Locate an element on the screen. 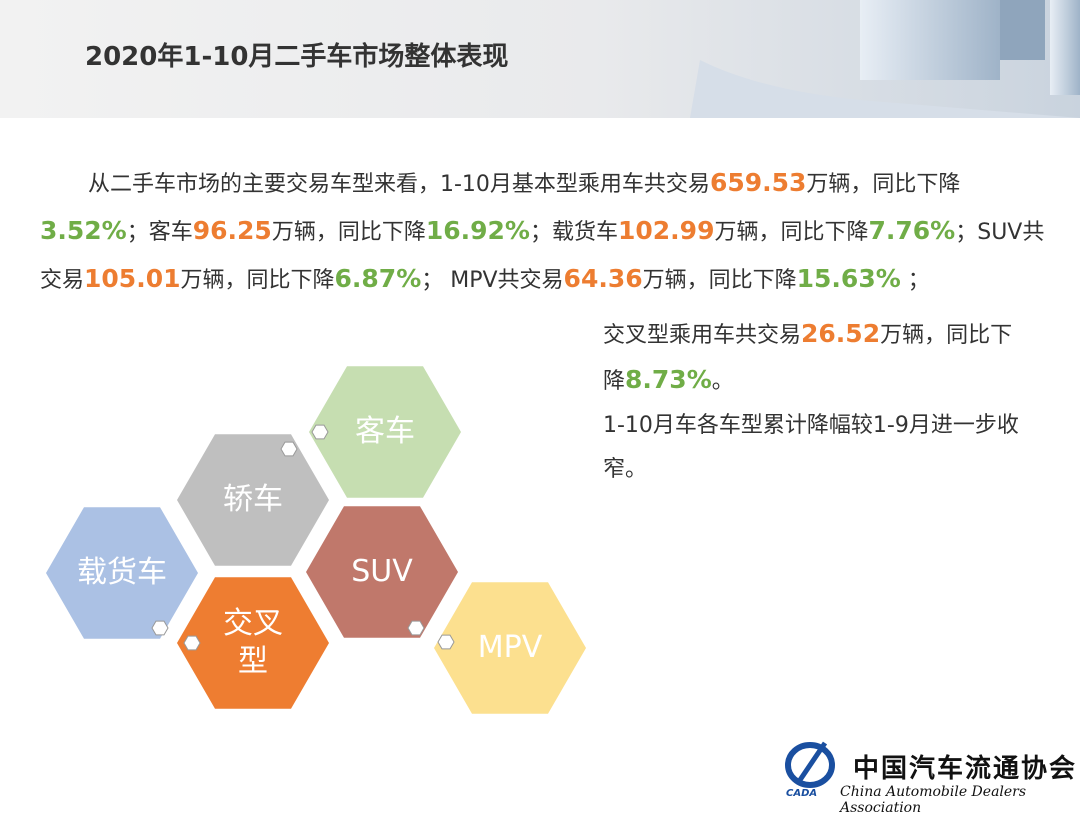  highlight-number: 8.73% is located at coordinates (668, 379).